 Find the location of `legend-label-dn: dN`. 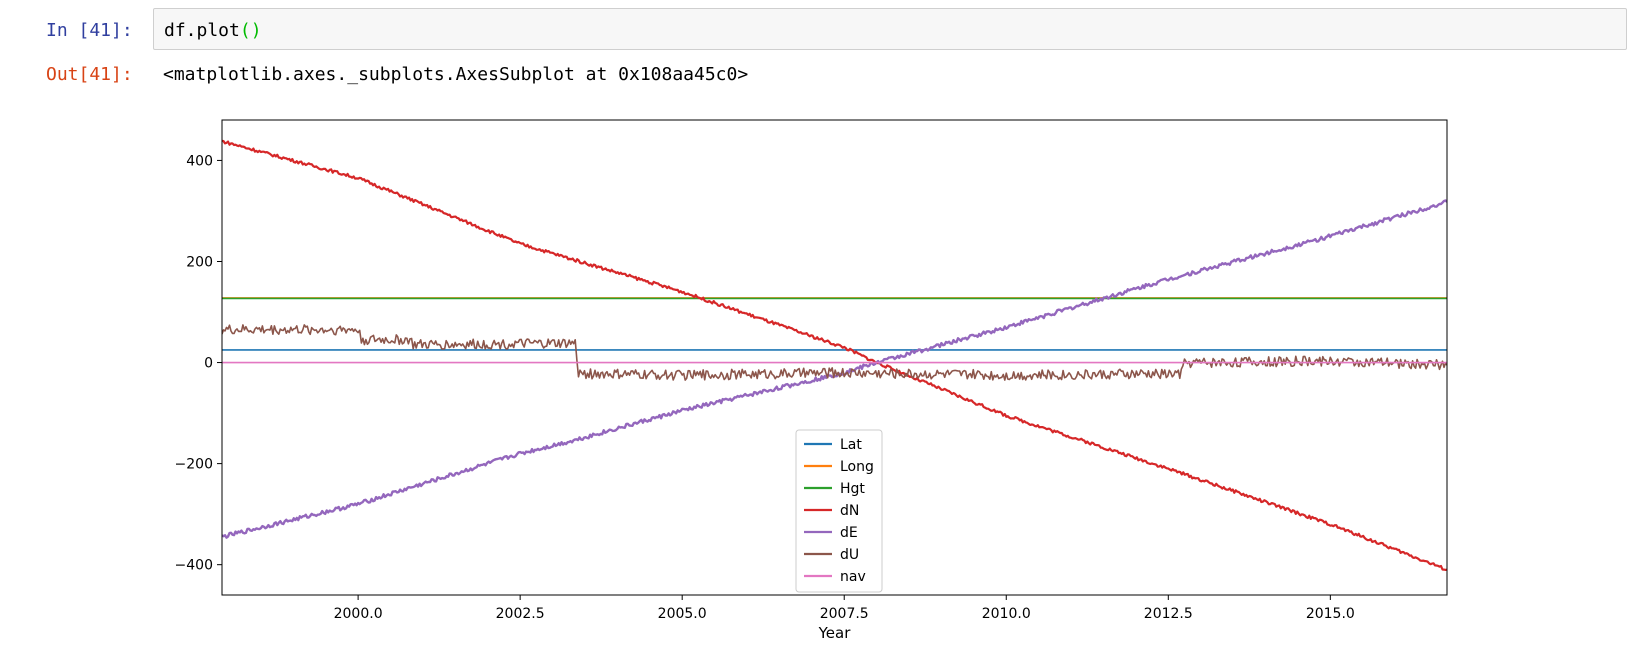

legend-label-dn: dN is located at coordinates (849, 511).